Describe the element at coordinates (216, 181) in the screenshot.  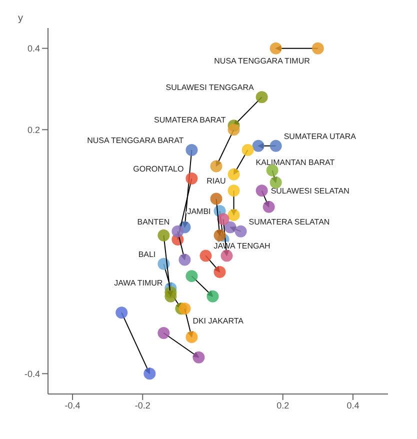
I see `series-label: RIAU` at that location.